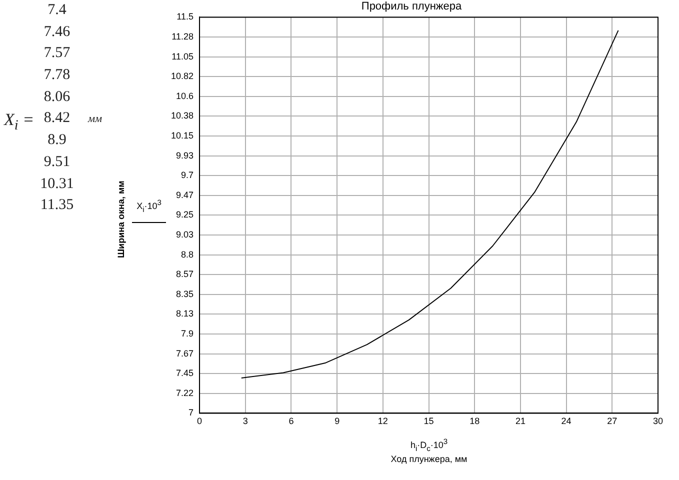  Describe the element at coordinates (183, 36) in the screenshot. I see `y-tick-label: 11.28` at that location.